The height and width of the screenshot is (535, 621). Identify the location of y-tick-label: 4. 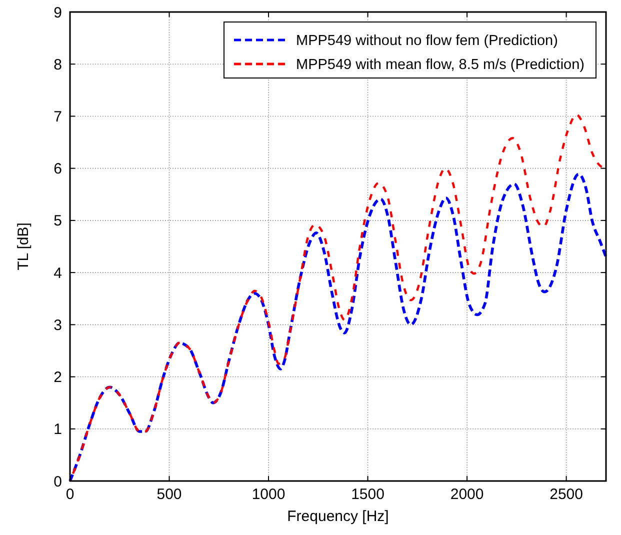
(58, 273).